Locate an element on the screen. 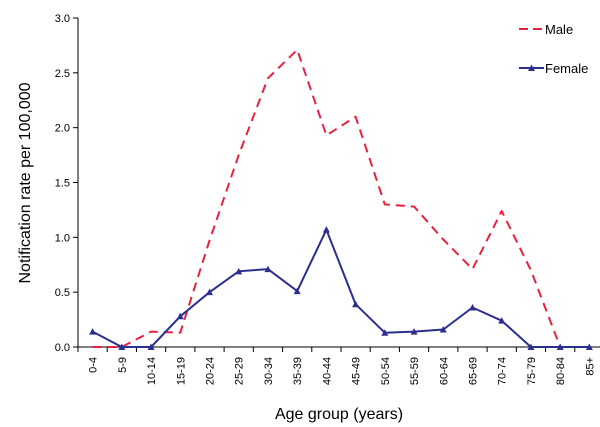  x-tick-label: 80-84 is located at coordinates (561, 371).